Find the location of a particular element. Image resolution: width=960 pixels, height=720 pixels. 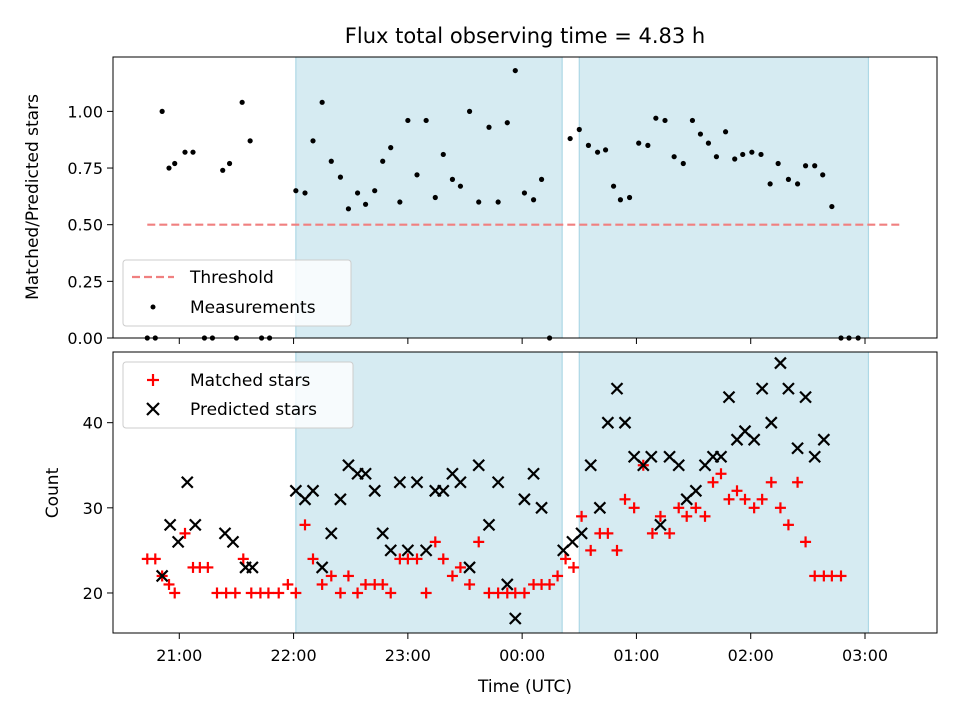

y-tick-label: 0.50 is located at coordinates (85, 225).